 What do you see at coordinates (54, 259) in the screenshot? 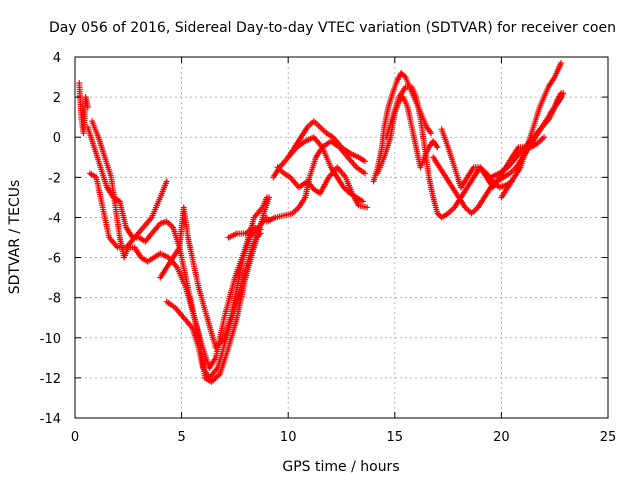
I see `y-tick-label: -6` at bounding box center [54, 259].